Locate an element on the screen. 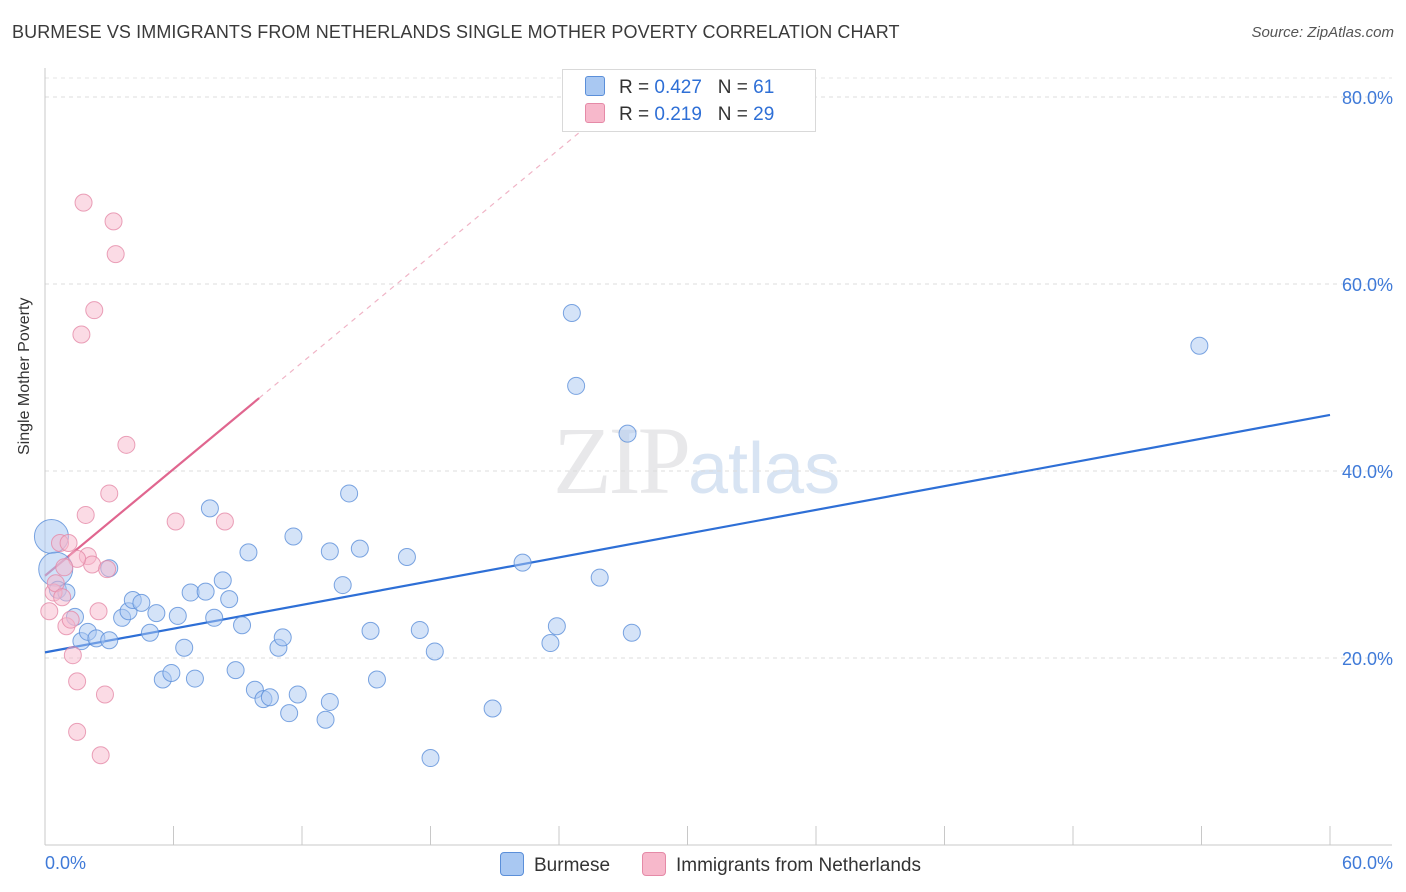 Image resolution: width=1406 pixels, height=892 pixels. correlation-legend: R = 0.427 N = 61 R = 0.219 N = 29 is located at coordinates (689, 100).